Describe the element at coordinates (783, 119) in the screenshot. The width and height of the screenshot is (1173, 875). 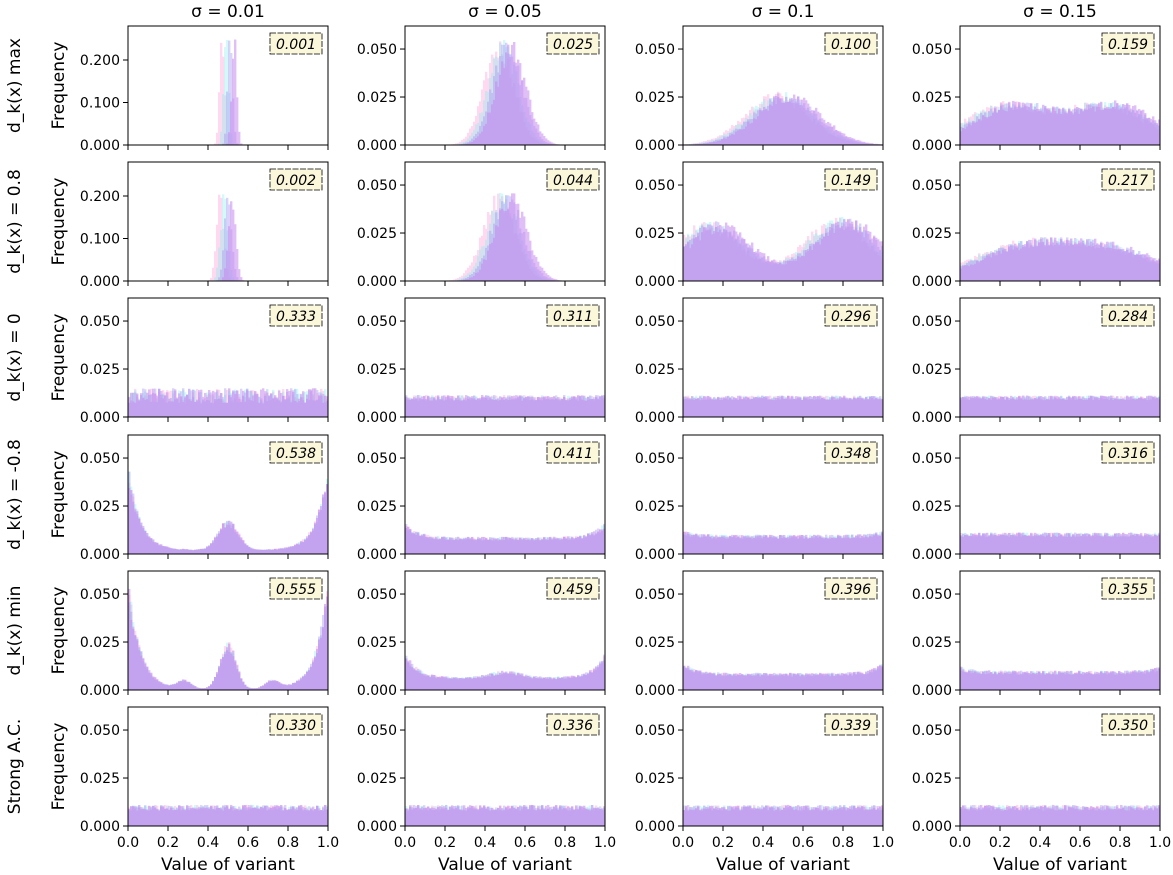
I see `histogram-series` at that location.